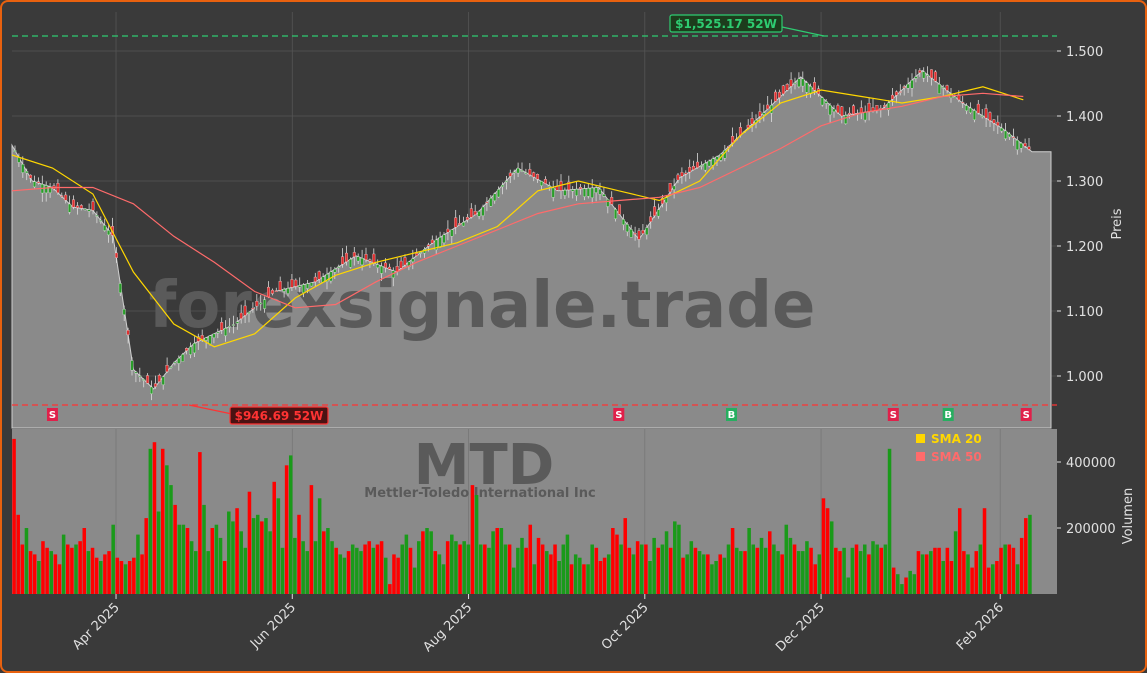 The width and height of the screenshot is (1147, 673). I want to click on volume-tick-label: 200000, so click(1091, 529).